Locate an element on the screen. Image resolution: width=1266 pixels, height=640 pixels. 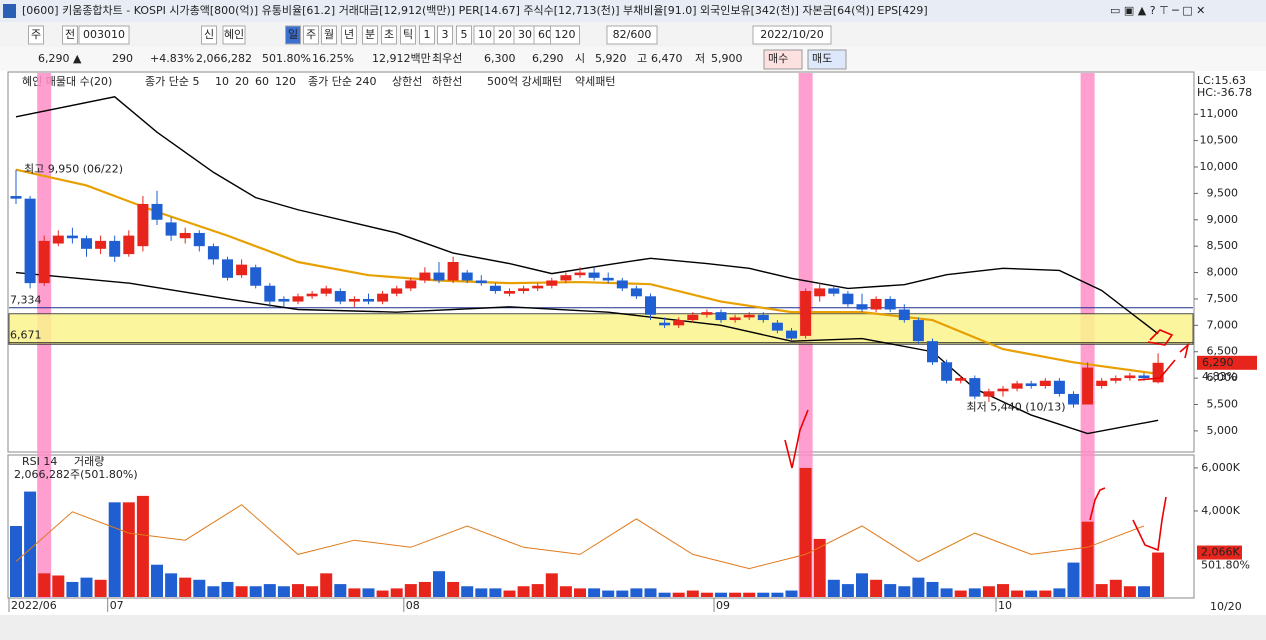
toolbar-item: 3 is located at coordinates (445, 34).